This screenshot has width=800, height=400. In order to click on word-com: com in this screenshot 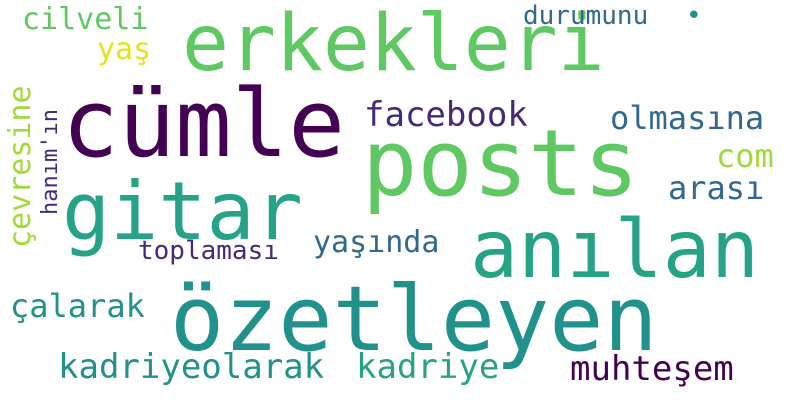, I will do `click(745, 156)`.